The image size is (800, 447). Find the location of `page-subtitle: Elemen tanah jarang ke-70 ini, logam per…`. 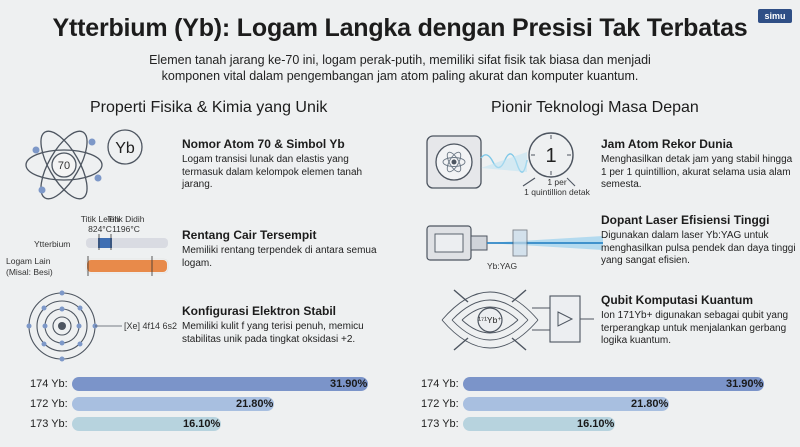

page-subtitle: Elemen tanah jarang ke-70 ini, logam per… is located at coordinates (400, 68).